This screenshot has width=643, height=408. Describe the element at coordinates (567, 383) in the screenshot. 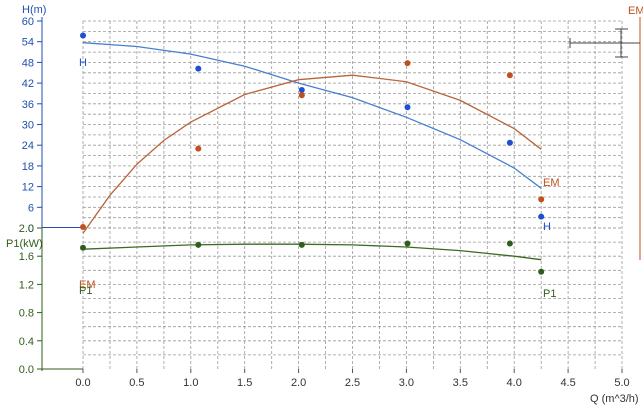

I see `x-axis-tick-label: 4.5` at that location.